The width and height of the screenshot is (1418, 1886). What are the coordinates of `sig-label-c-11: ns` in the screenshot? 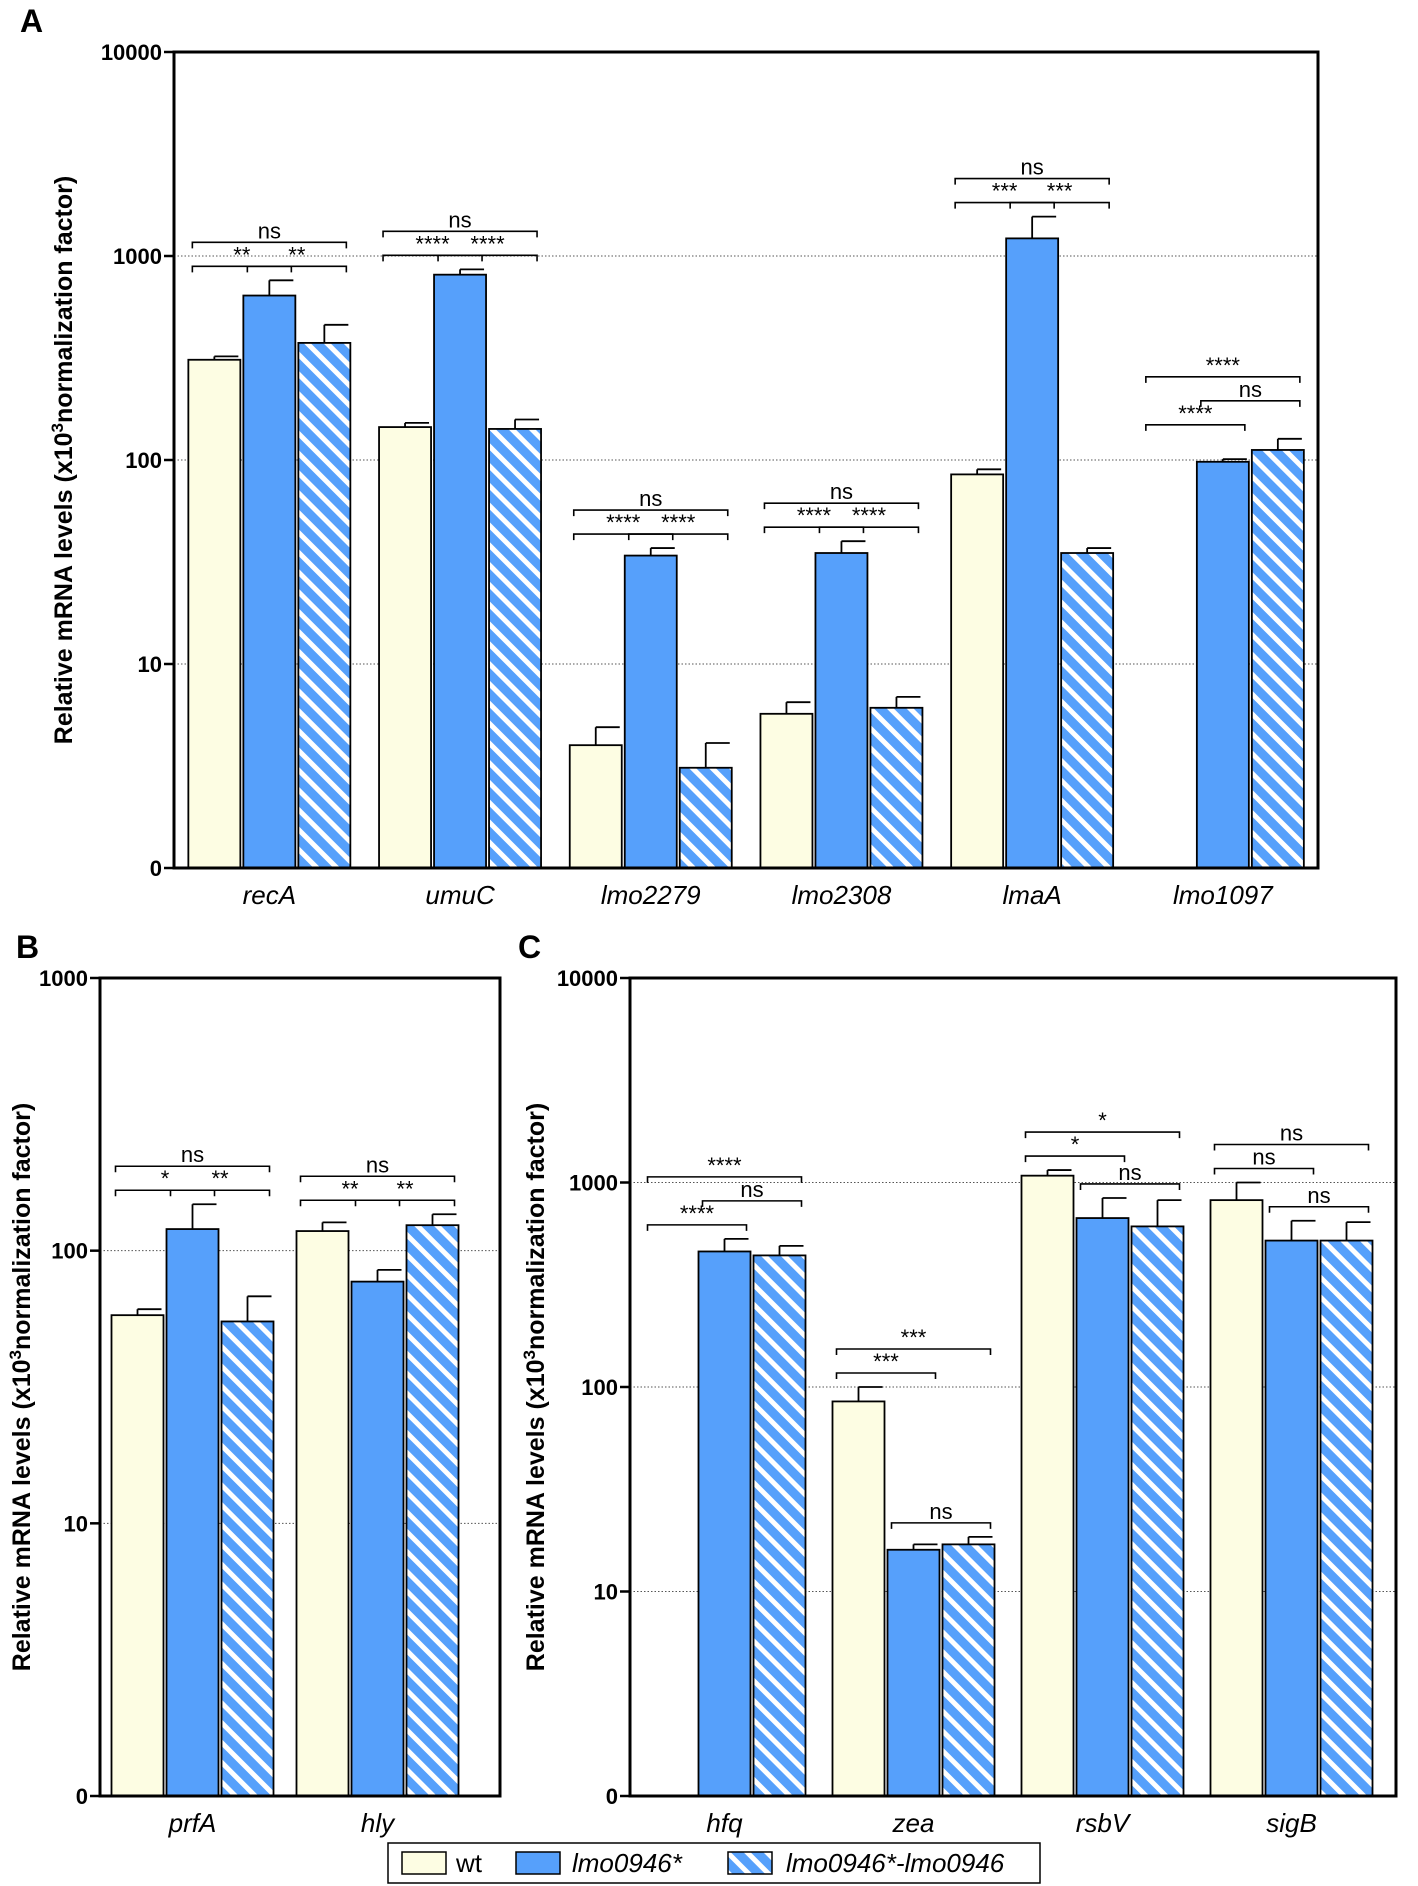 It's located at (1291, 1133).